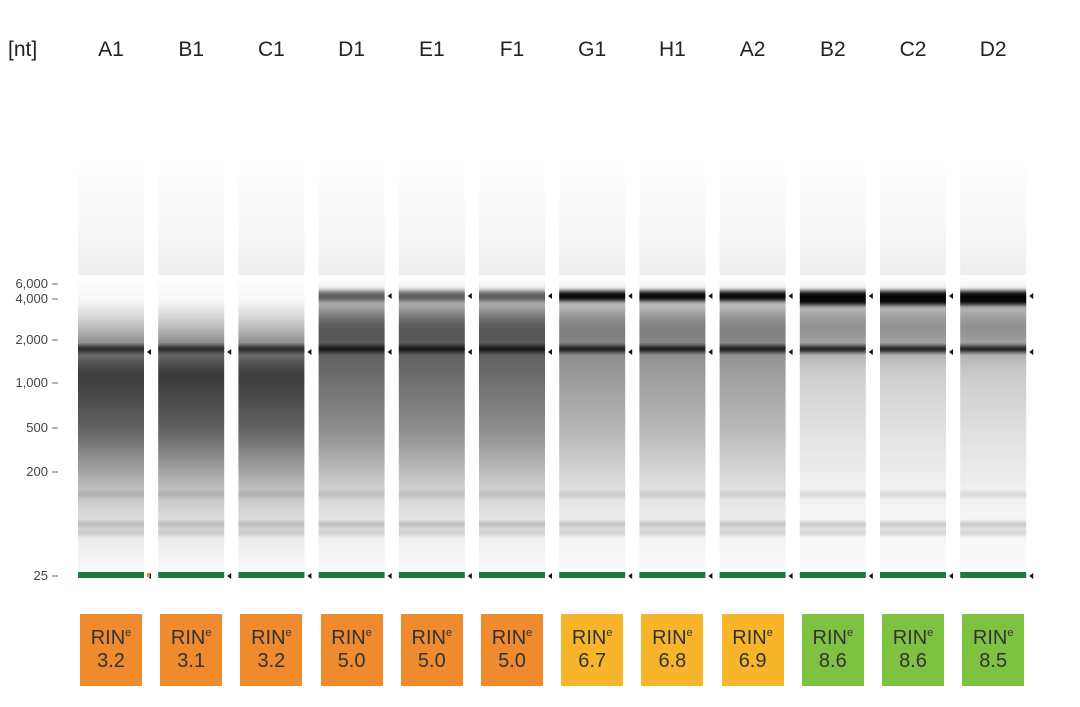 This screenshot has width=1080, height=707. Describe the element at coordinates (512, 661) in the screenshot. I see `rin-value: 5.0` at that location.